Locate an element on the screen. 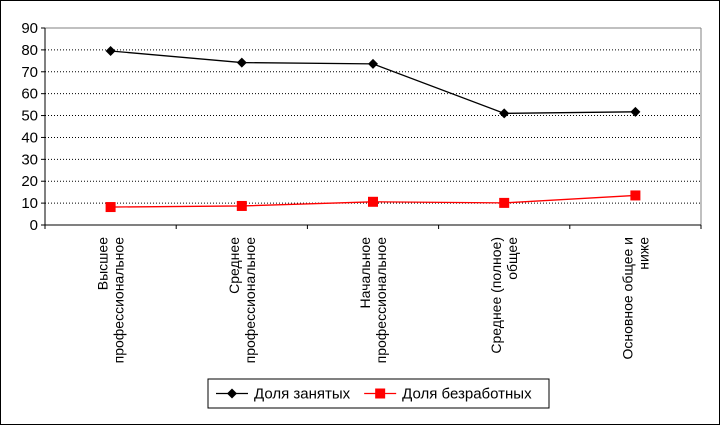 The width and height of the screenshot is (720, 426). legend: Доля занятых Доля безработных is located at coordinates (378, 393).